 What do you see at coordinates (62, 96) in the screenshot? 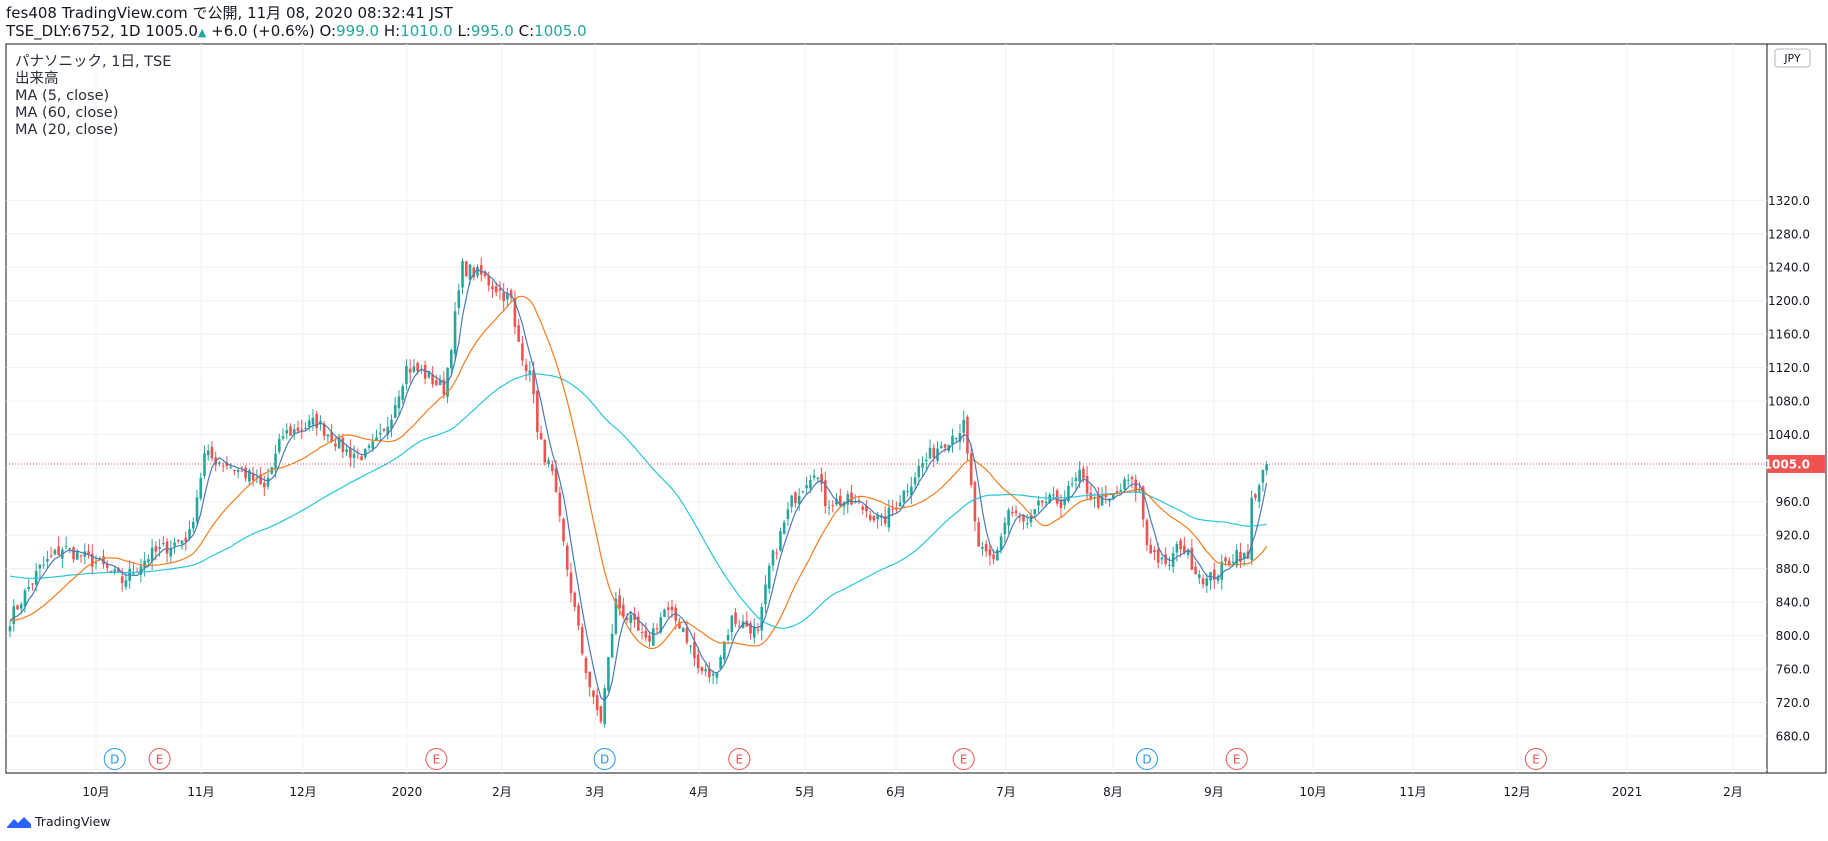
I see `legend-ma5: MA (5, close)` at bounding box center [62, 96].